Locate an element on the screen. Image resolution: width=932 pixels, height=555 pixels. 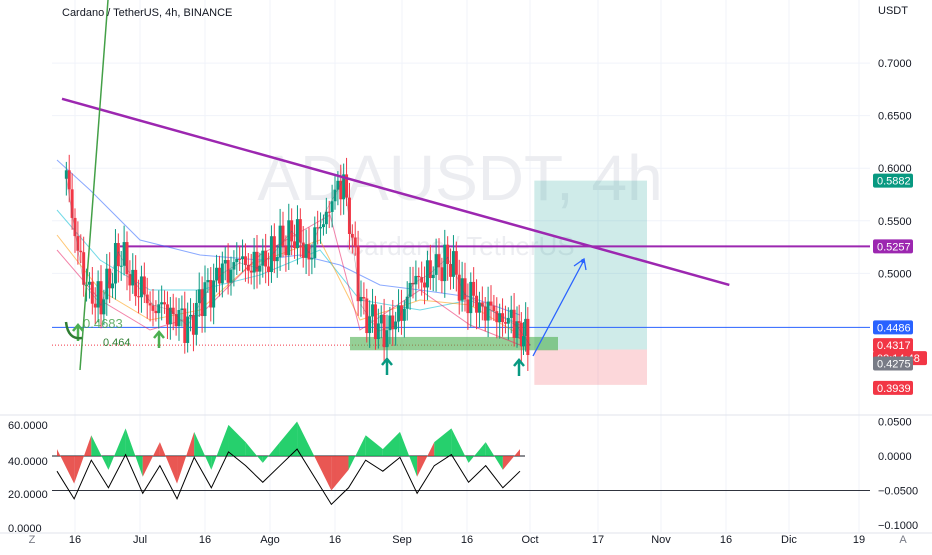
time-tick-label: 17 is located at coordinates (598, 540).